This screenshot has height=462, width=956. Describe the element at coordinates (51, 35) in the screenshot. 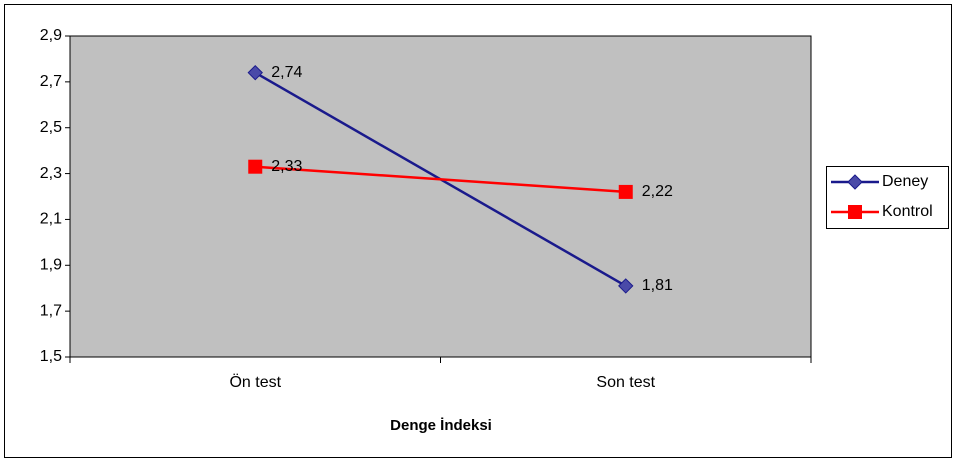

I see `y-tick-label: 2,9` at that location.